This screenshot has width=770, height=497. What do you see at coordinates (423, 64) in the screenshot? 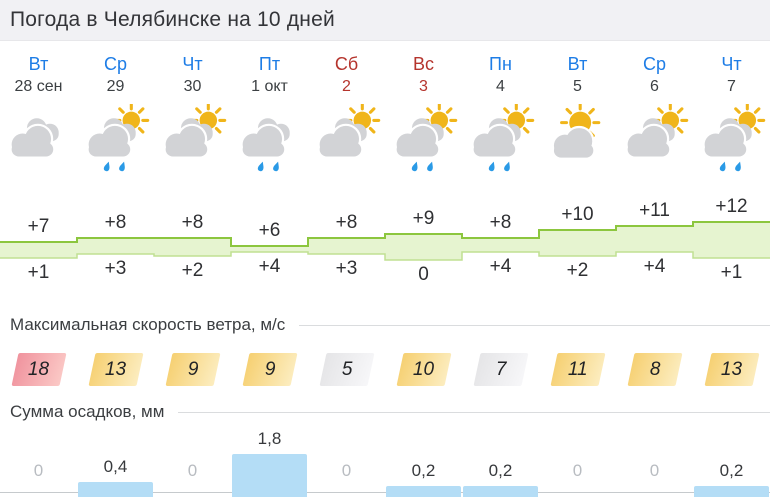
I see `day-name: Вс` at bounding box center [423, 64].